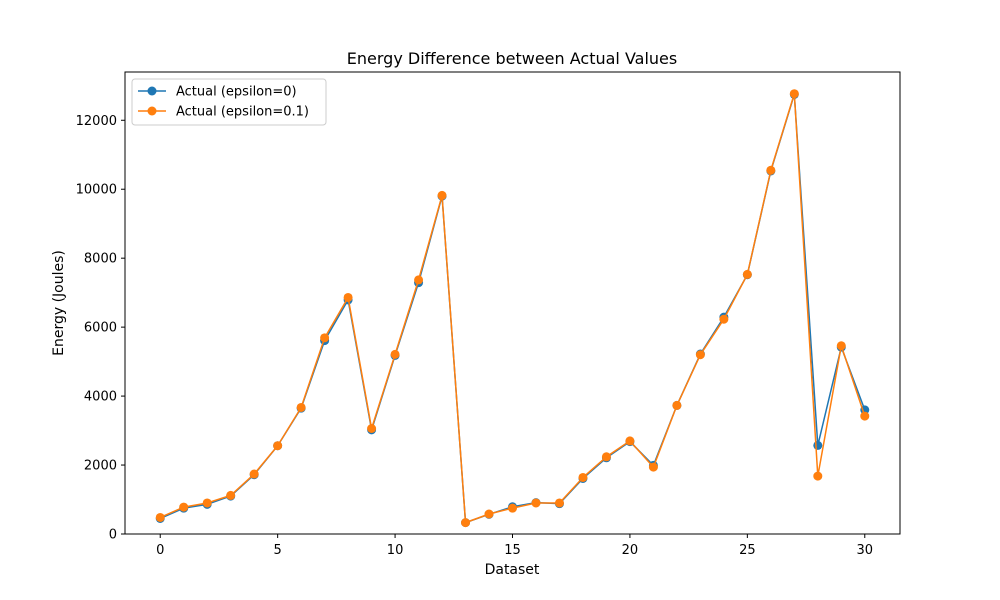 This screenshot has width=1000, height=600. Describe the element at coordinates (747, 550) in the screenshot. I see `x-tick-label: 25` at that location.